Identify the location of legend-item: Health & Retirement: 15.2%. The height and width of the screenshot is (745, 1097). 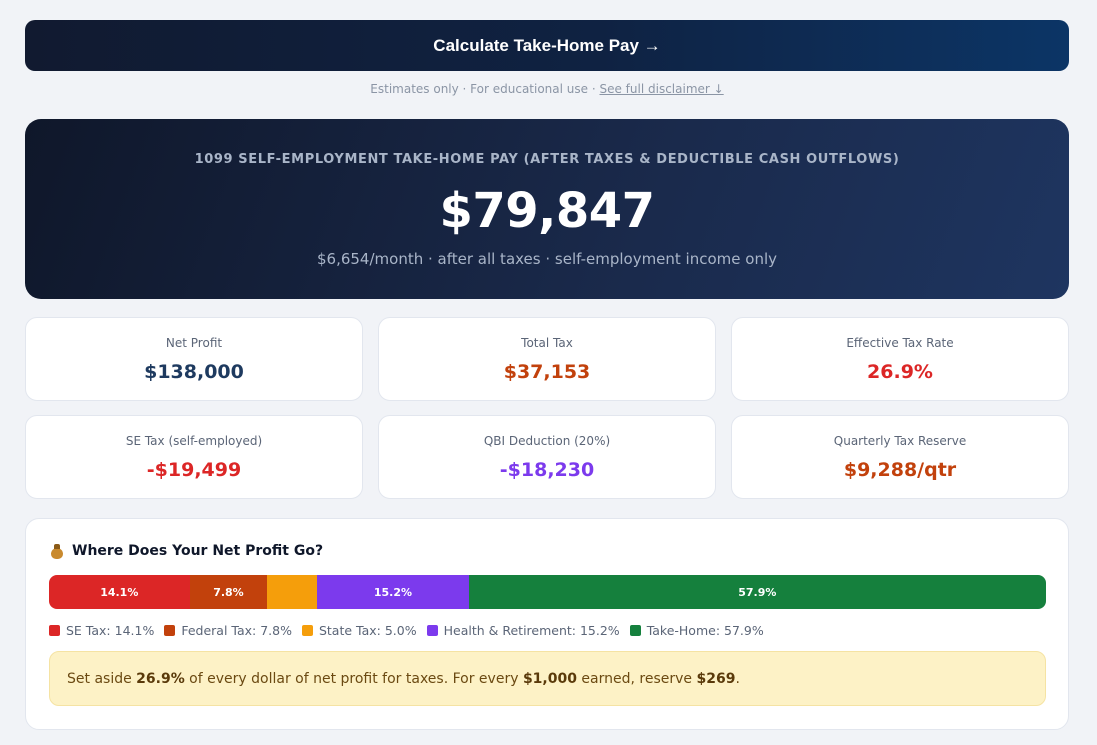
(523, 630).